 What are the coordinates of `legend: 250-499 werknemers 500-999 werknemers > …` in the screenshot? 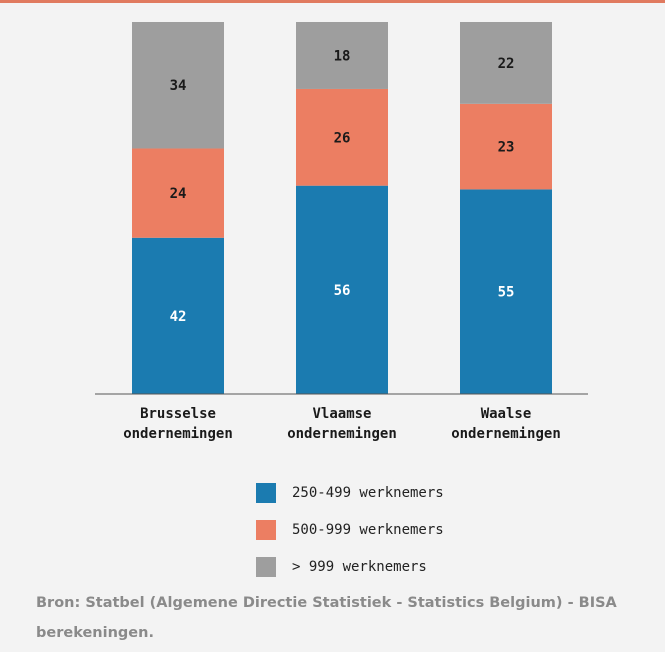 It's located at (350, 529).